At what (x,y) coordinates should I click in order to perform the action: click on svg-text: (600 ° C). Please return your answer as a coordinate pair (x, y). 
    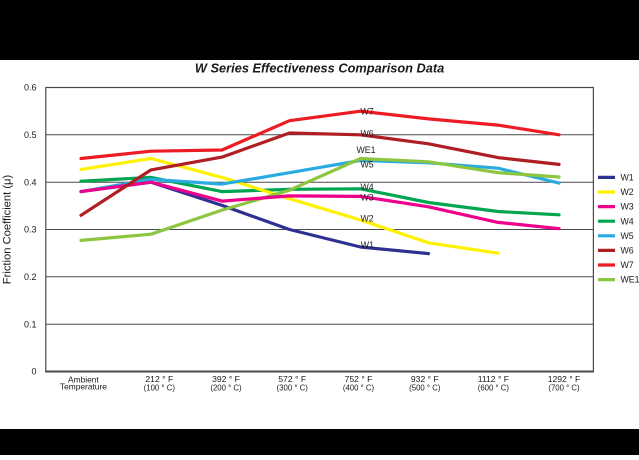
    Looking at the image, I should click on (494, 387).